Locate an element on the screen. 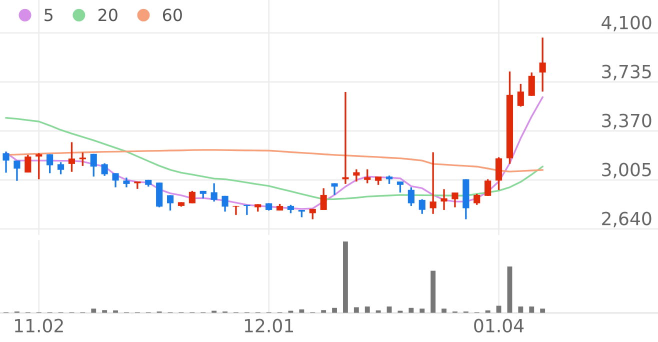  x-tick-label: 11.02 is located at coordinates (39, 325).